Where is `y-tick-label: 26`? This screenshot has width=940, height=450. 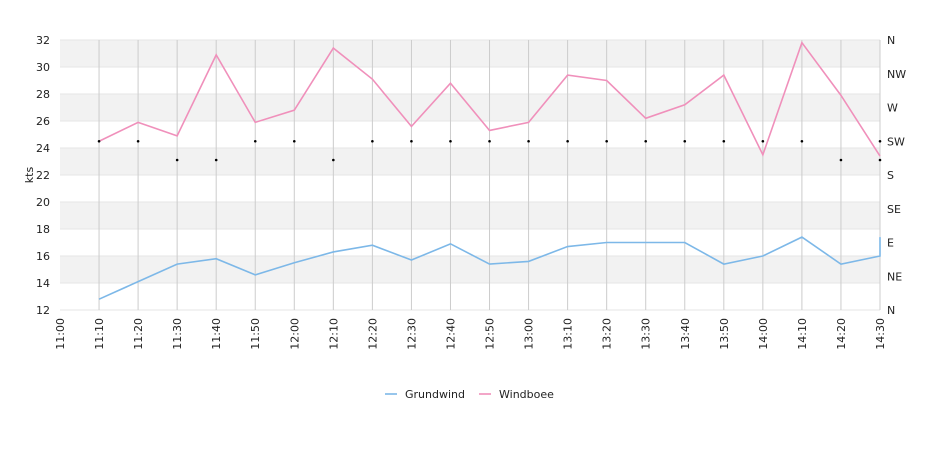
y-tick-label: 26 is located at coordinates (43, 121).